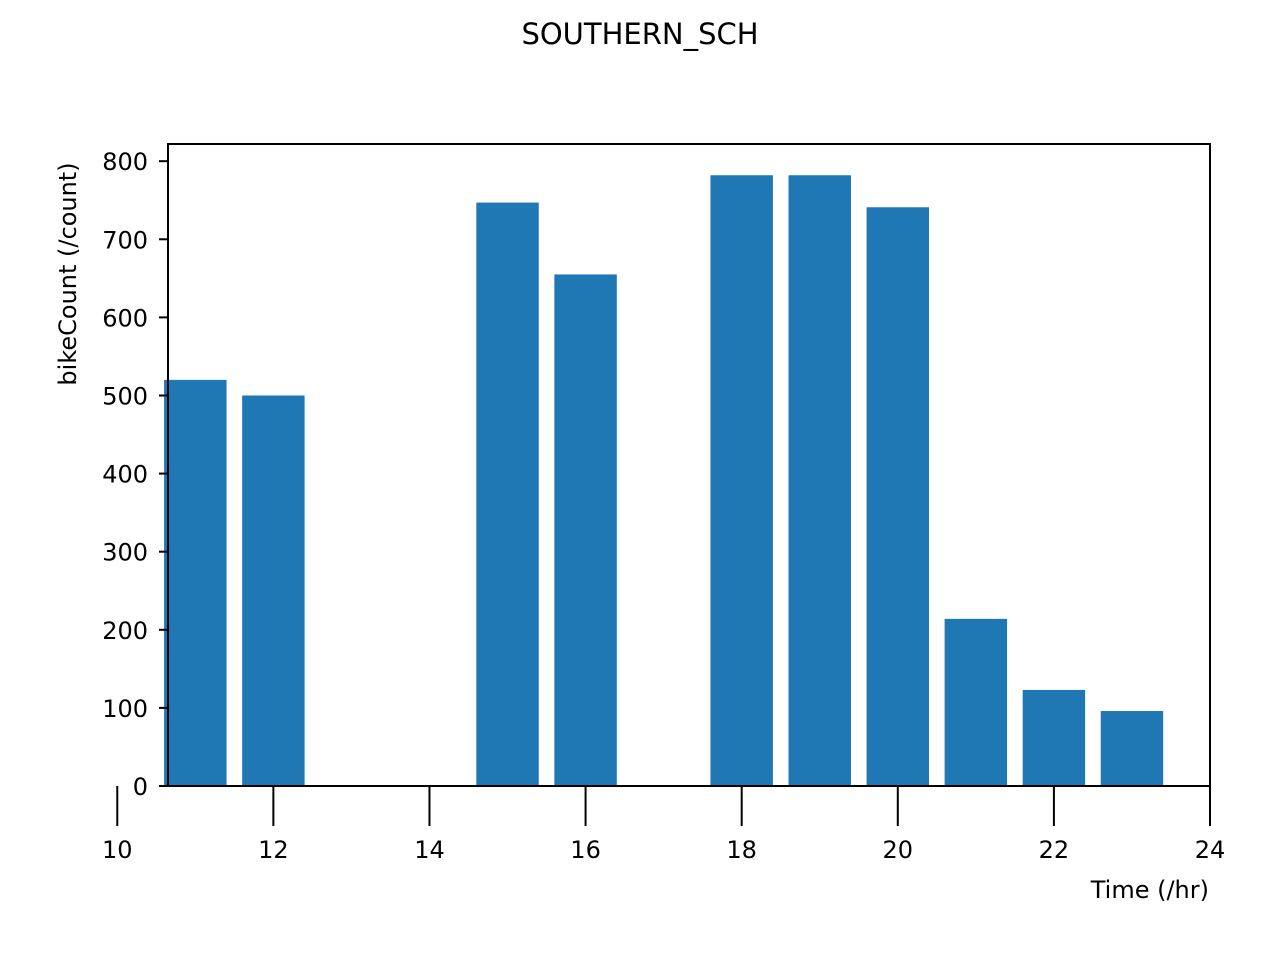 This screenshot has height=960, width=1280. I want to click on y-tick-label-200: 200, so click(125, 631).